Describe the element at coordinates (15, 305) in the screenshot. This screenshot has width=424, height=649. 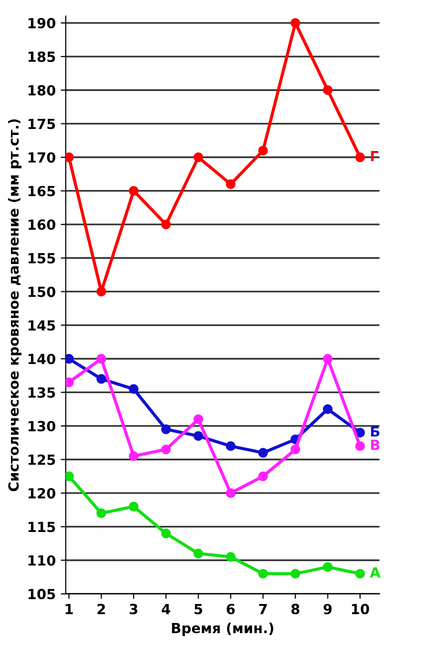
I see `y-axis-title: Систолическое кровяное давление (мм рт.ст.)` at that location.